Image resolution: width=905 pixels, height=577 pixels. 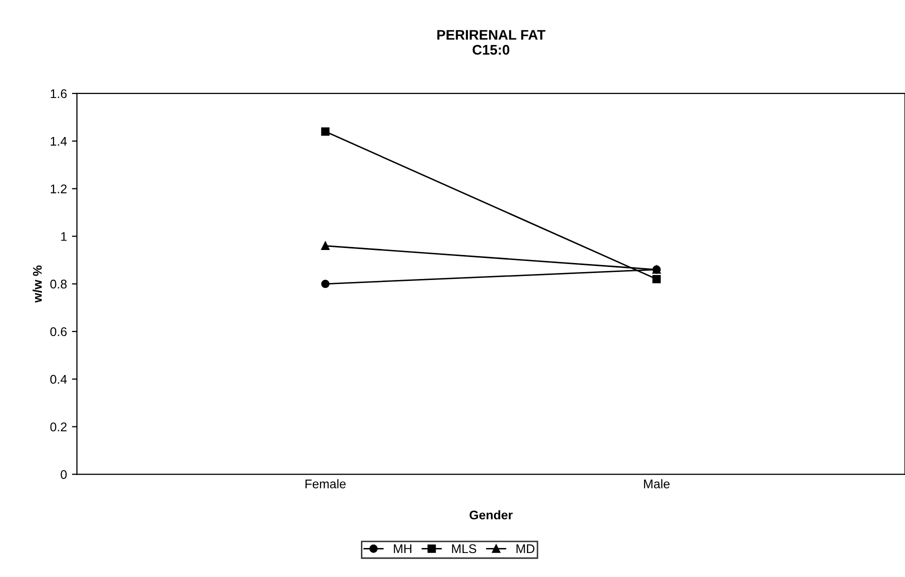 I want to click on y-tick-label: 1, so click(x=64, y=236).